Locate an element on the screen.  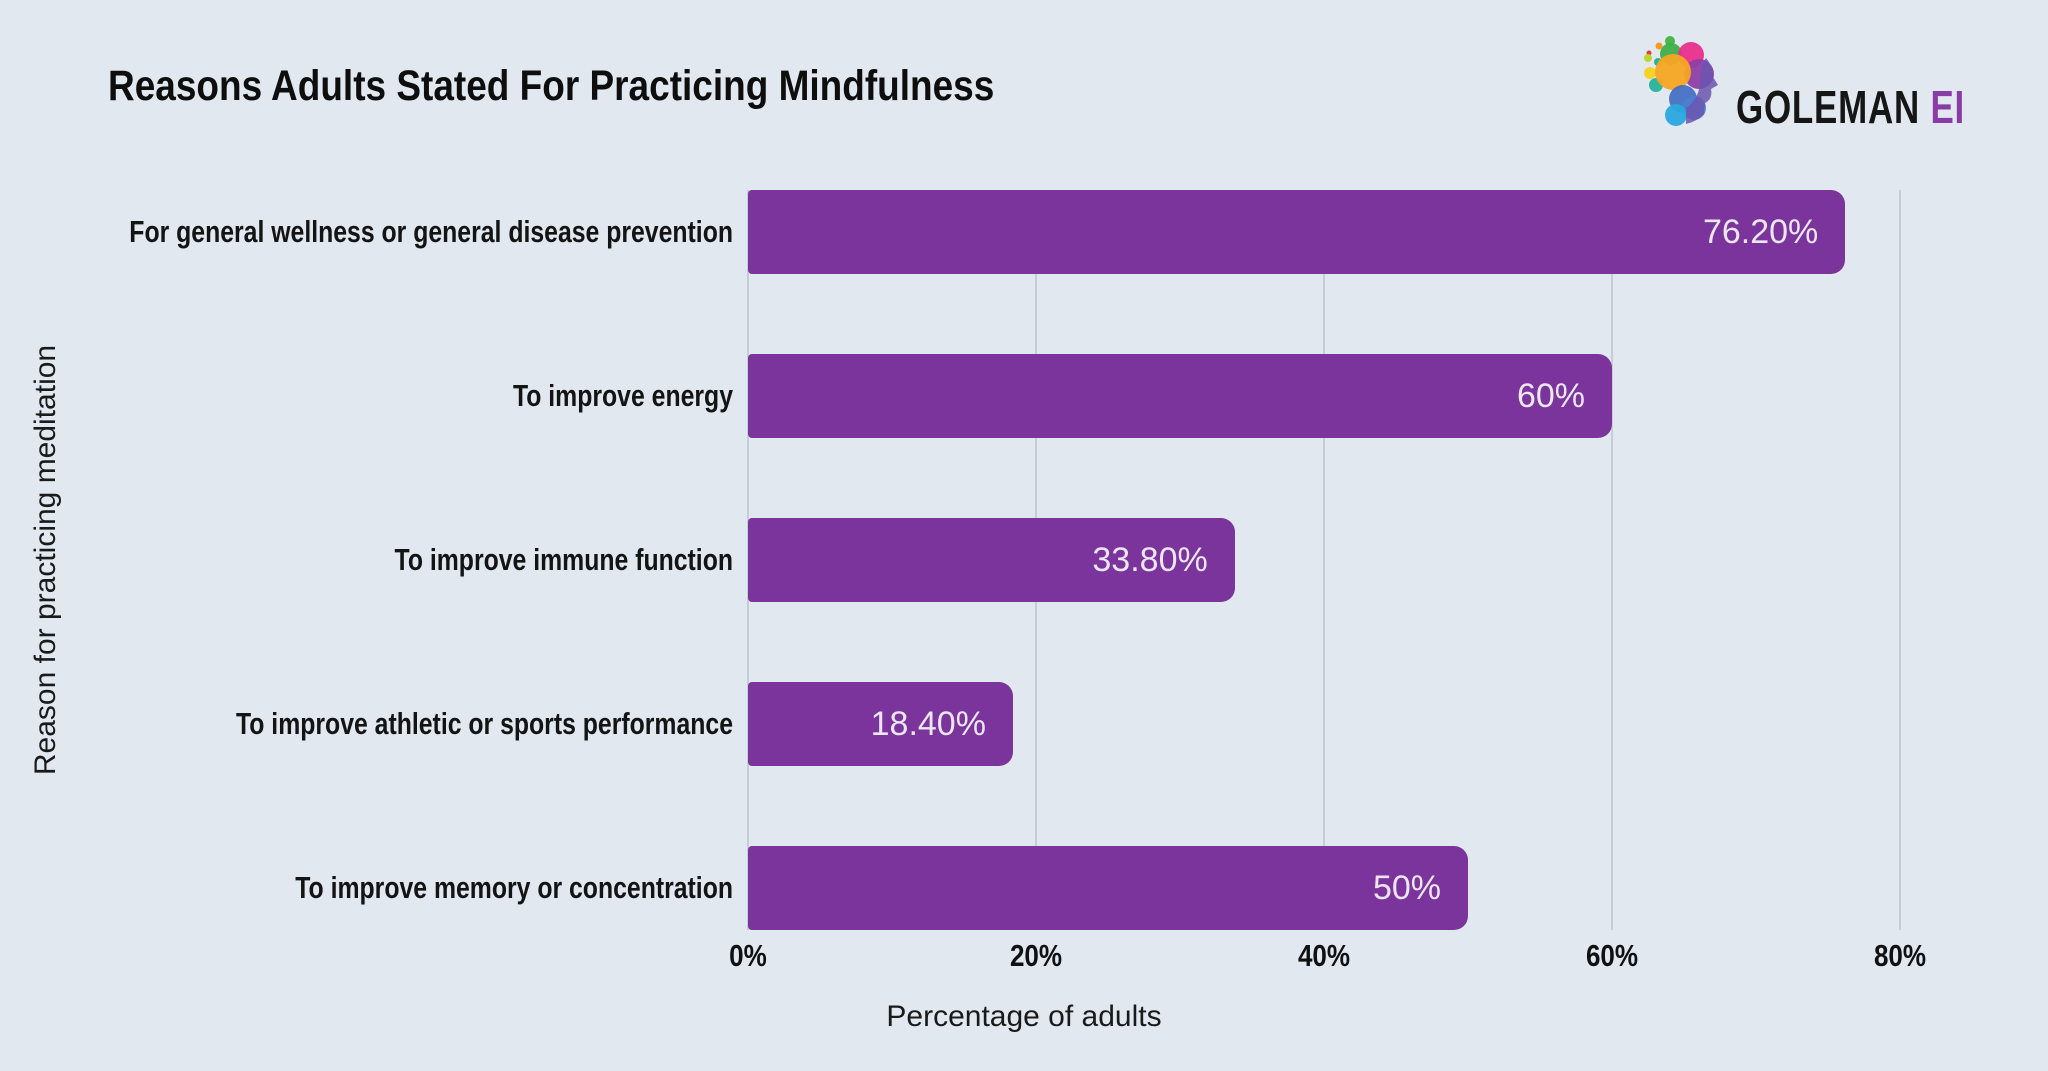
bar-value-label: 60% is located at coordinates (1550, 395).